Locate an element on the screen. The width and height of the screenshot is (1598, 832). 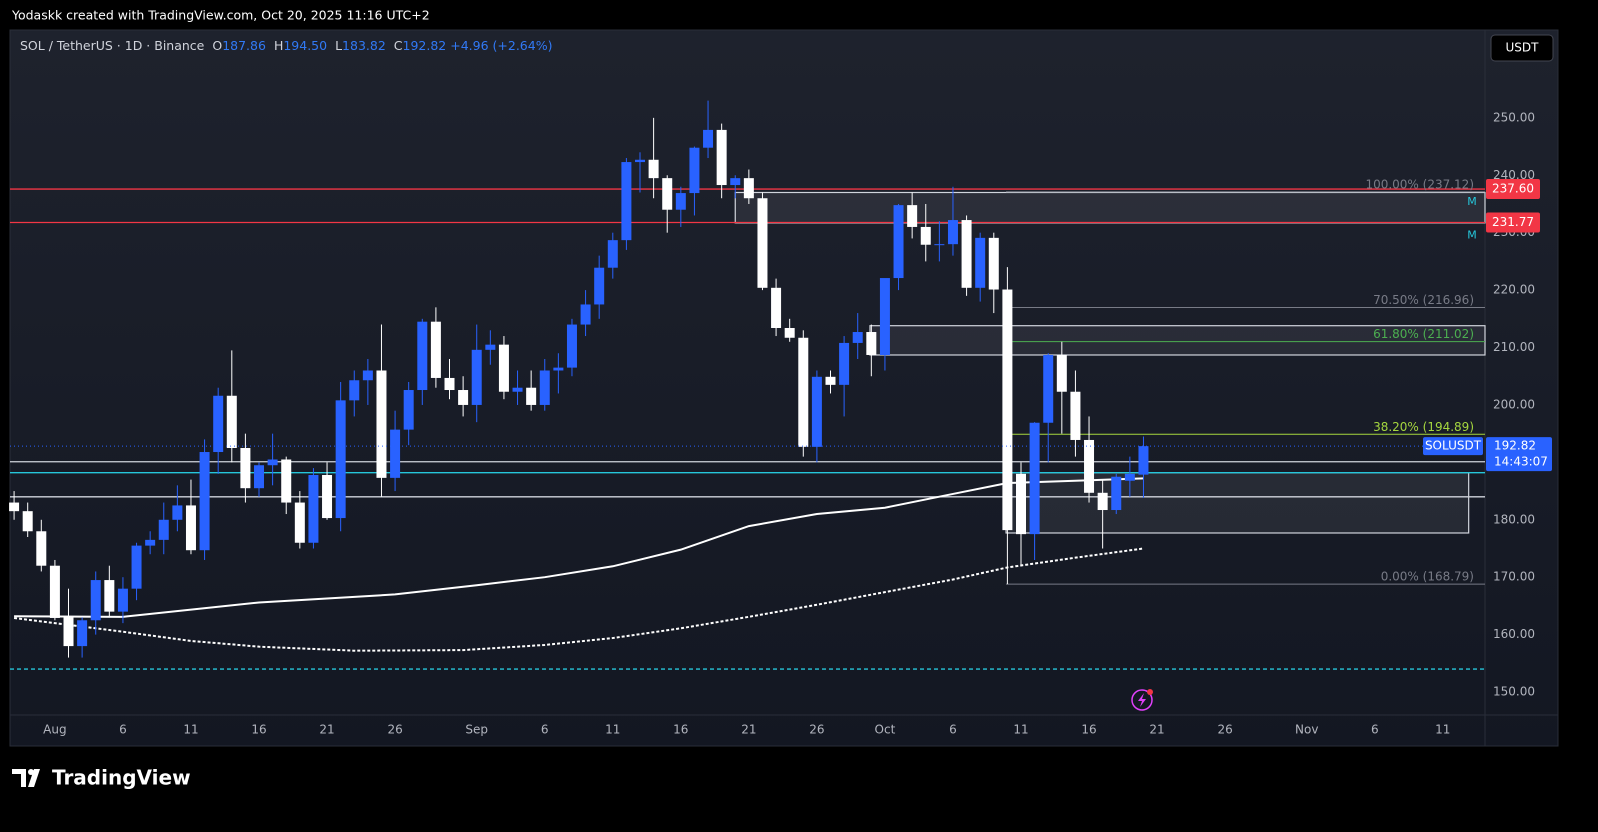
ohlc-key: O is located at coordinates (217, 45).